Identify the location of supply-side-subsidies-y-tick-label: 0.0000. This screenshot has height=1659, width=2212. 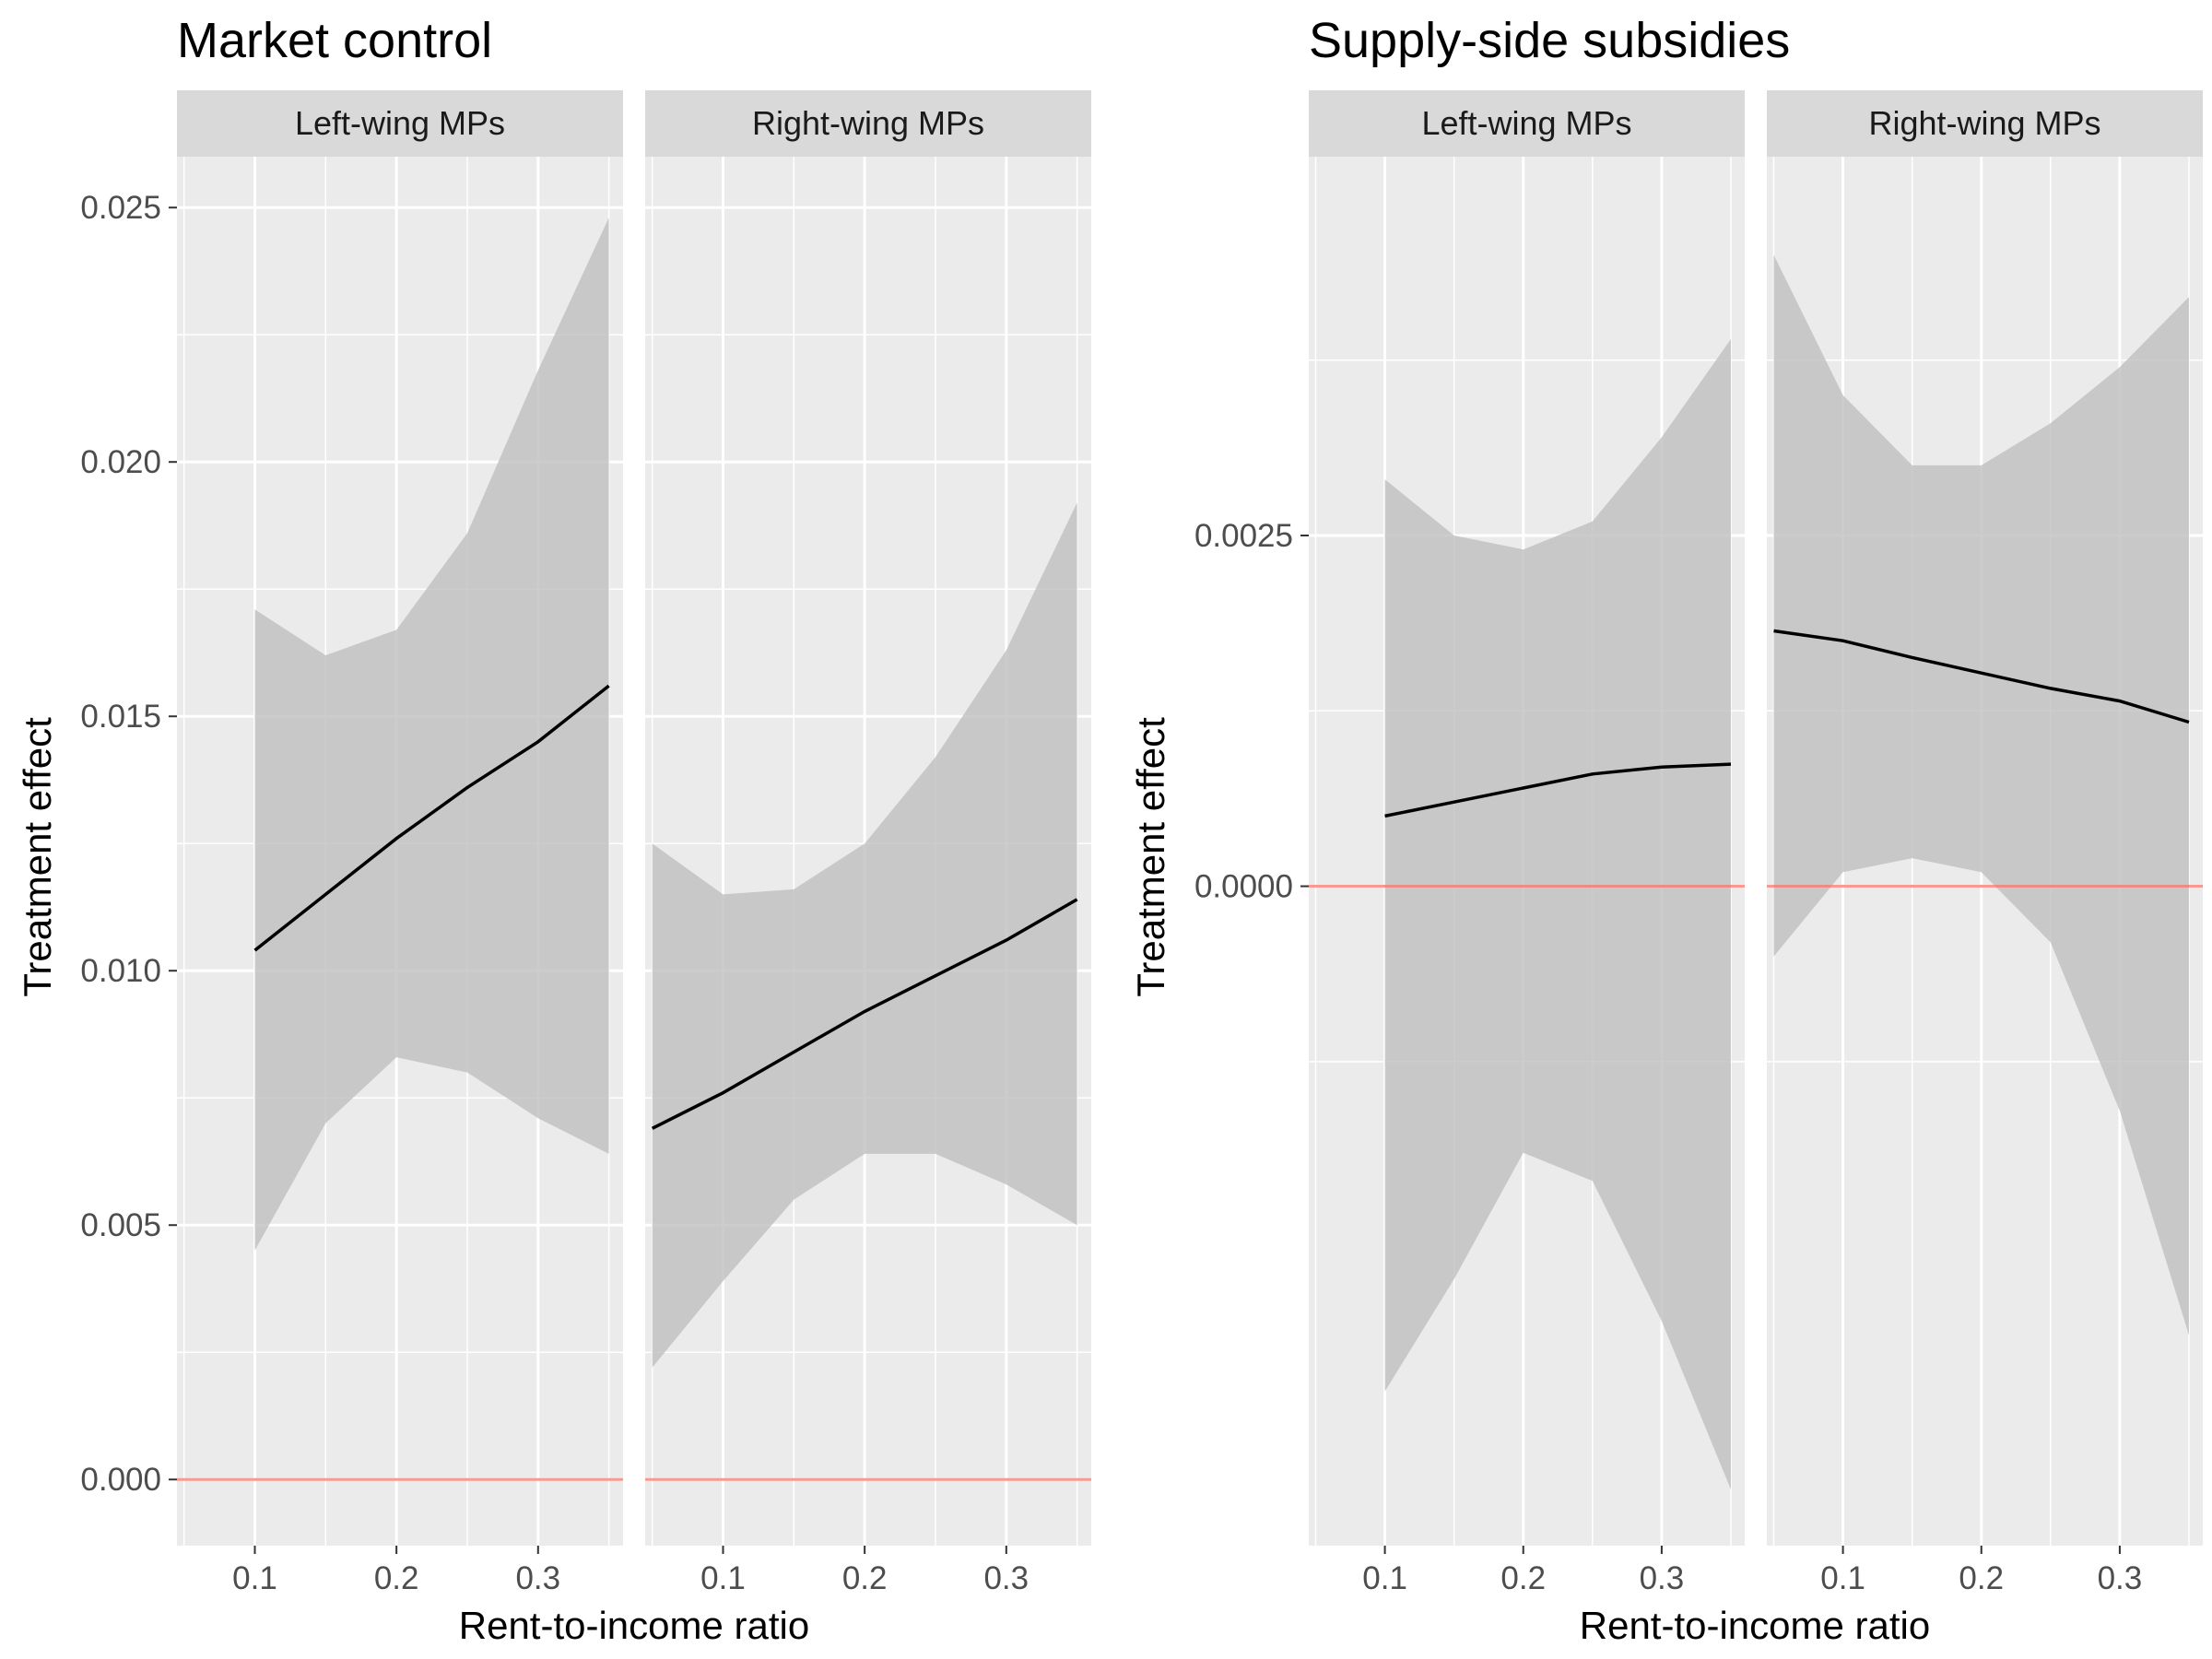
(1243, 887).